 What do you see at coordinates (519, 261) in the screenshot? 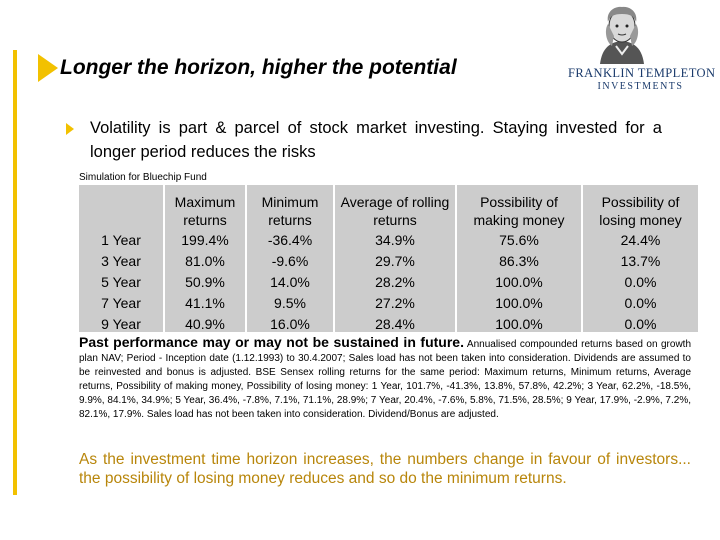
I see `table-cell: 86.3%` at bounding box center [519, 261].